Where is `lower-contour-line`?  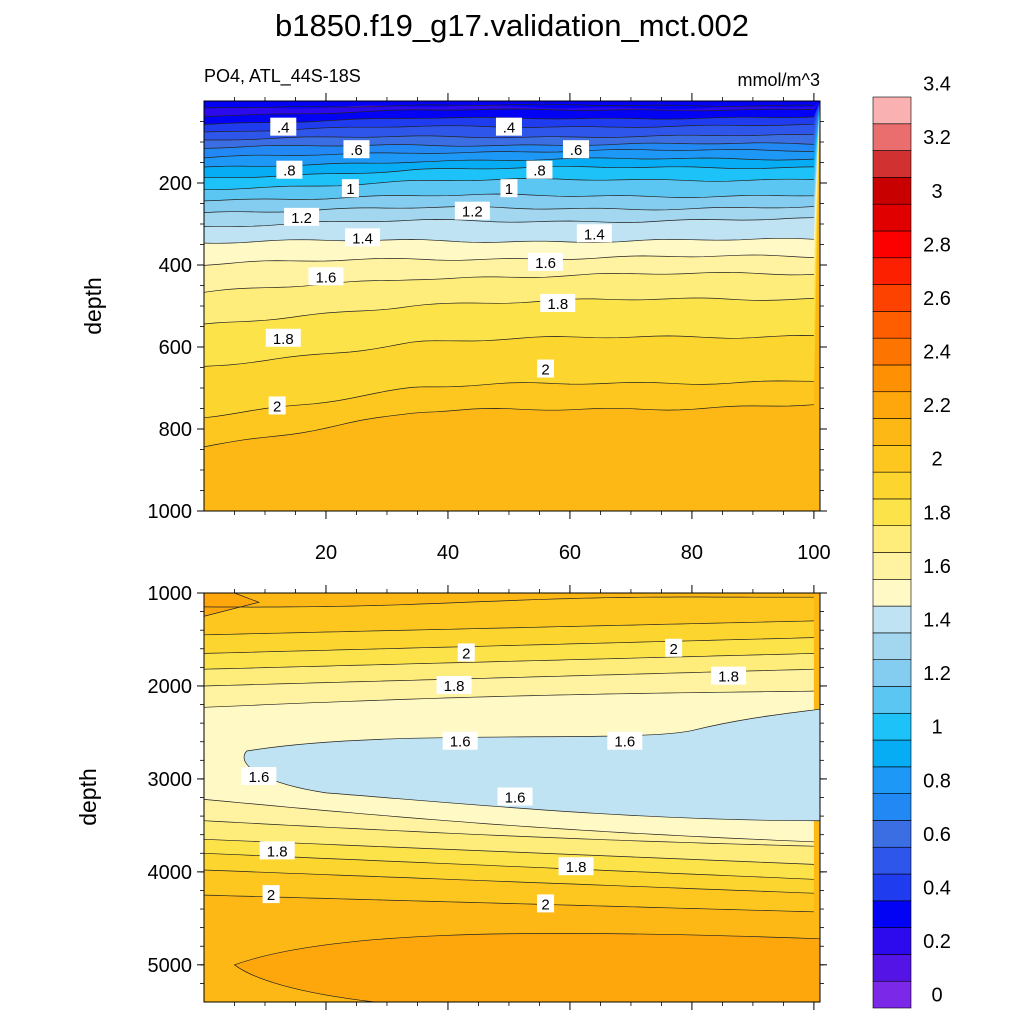 lower-contour-line is located at coordinates (508, 866).